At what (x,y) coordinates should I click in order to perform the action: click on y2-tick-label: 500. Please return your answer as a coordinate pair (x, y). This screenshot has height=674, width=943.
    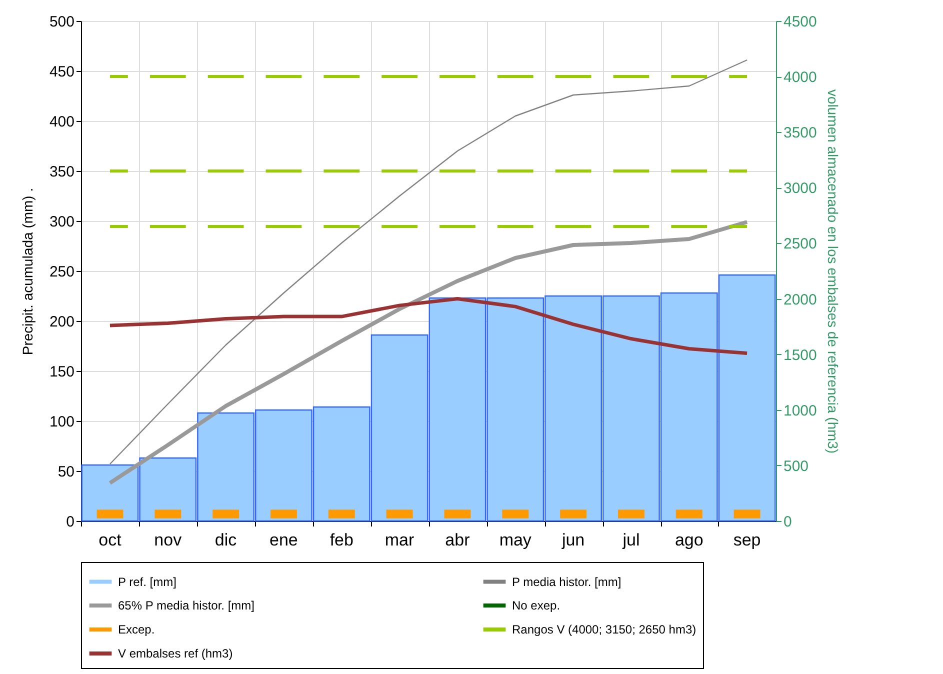
    Looking at the image, I should click on (796, 466).